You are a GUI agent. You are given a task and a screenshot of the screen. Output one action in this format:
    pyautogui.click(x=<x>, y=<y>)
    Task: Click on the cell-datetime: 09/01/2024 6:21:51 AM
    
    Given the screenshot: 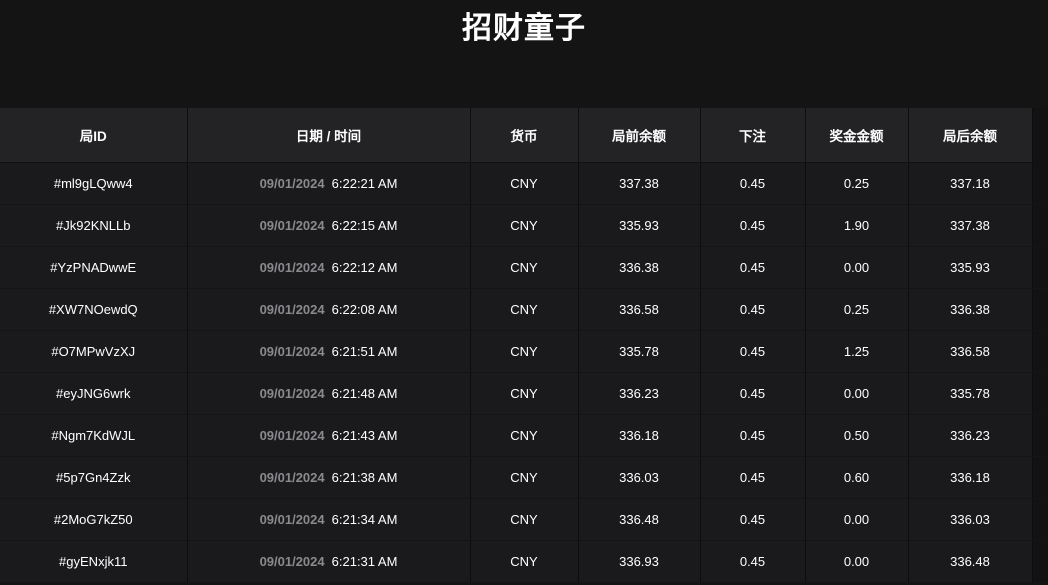 What is the action you would take?
    pyautogui.click(x=329, y=351)
    